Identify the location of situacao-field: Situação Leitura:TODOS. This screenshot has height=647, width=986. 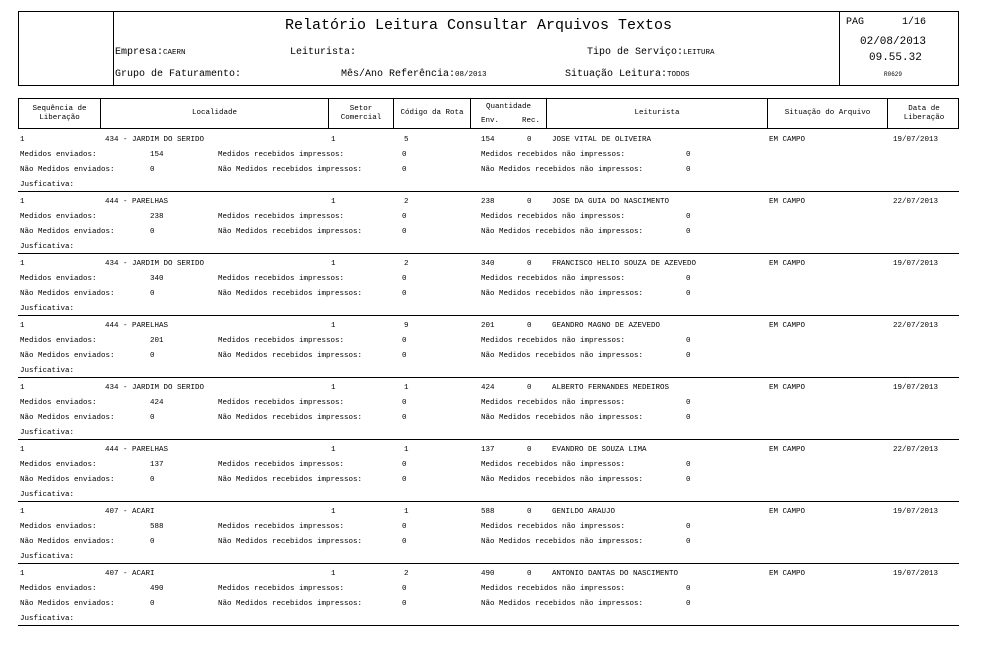
(627, 74).